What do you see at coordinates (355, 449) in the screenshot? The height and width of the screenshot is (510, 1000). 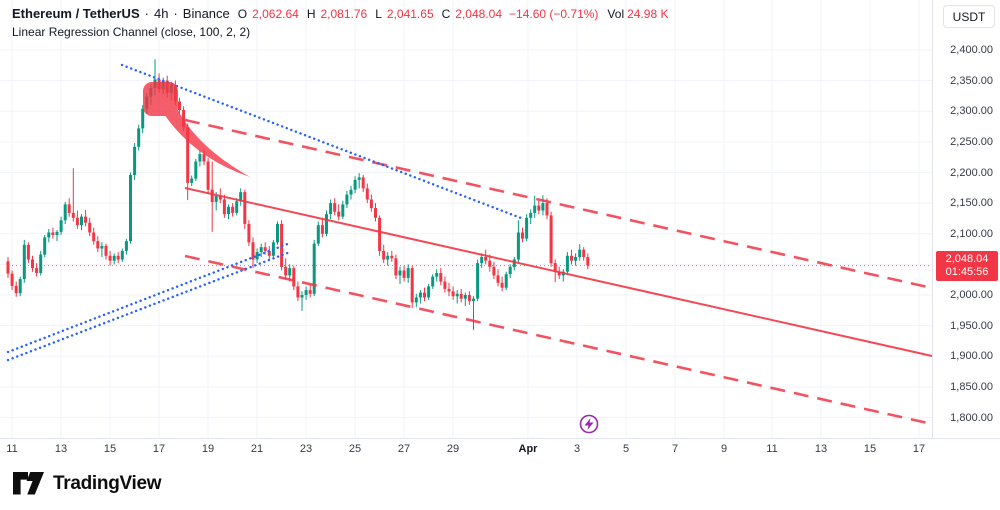 I see `time-tick-label: 25` at bounding box center [355, 449].